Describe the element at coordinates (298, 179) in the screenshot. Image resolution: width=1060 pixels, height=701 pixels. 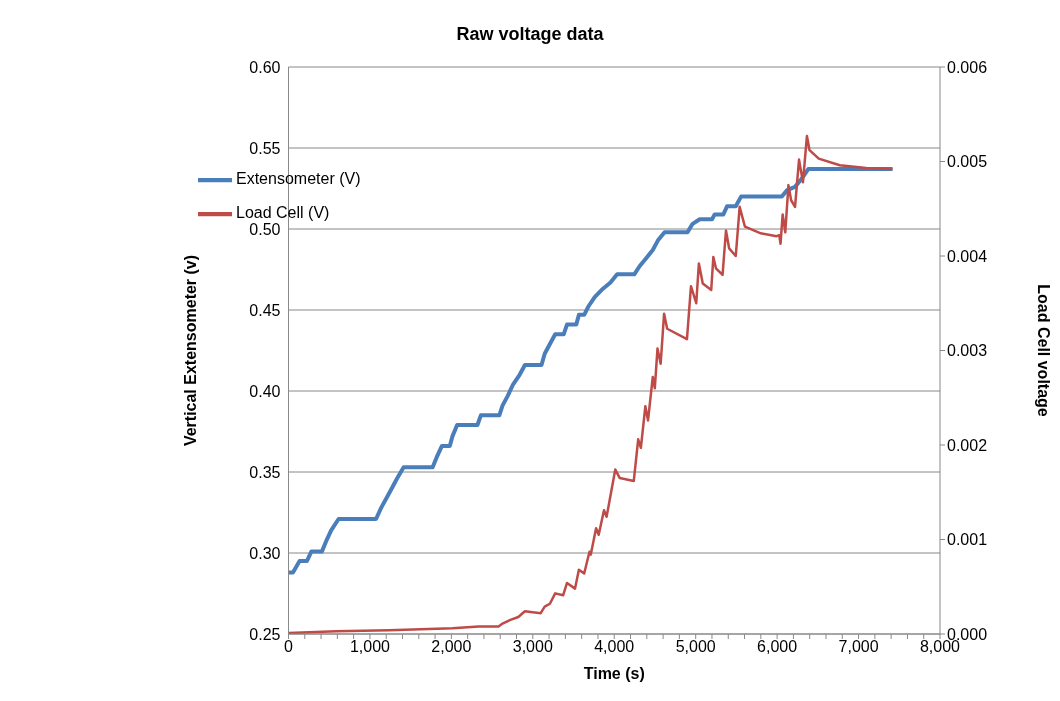
I see `legend-label: Extensometer (V)` at that location.